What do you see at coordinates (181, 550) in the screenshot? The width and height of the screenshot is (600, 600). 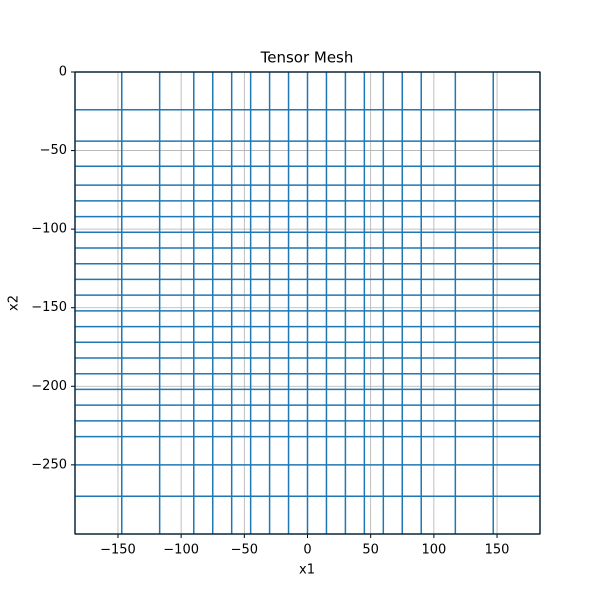 I see `x-tick-label: −100` at bounding box center [181, 550].